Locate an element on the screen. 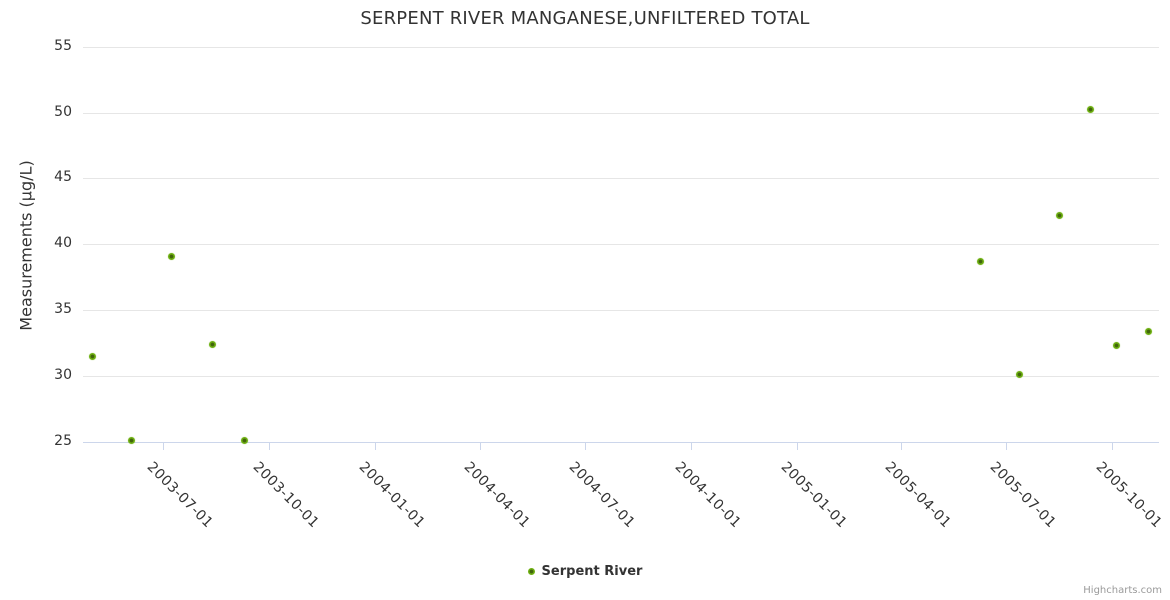 The image size is (1170, 600). x-axis-label: 2004-04-01 is located at coordinates (496, 495).